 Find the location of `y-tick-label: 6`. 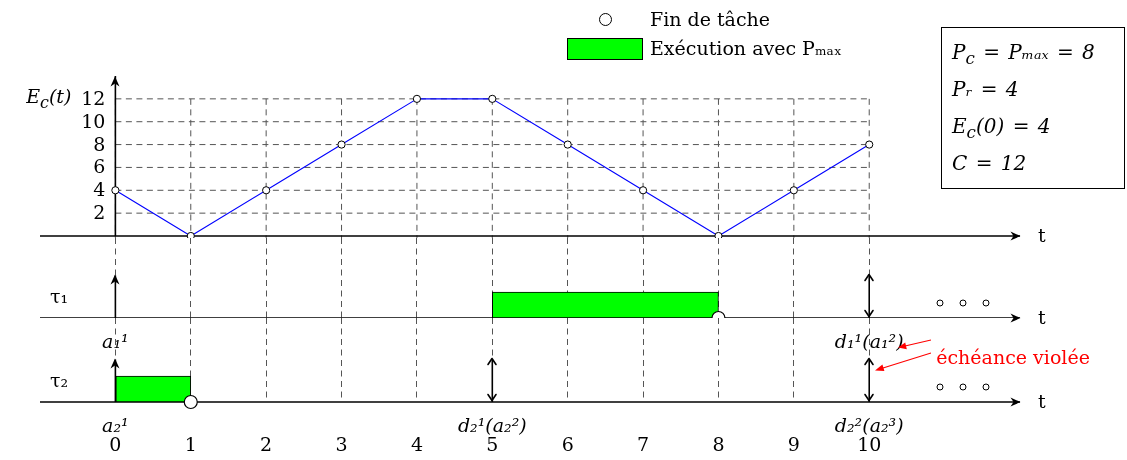

y-tick-label: 6 is located at coordinates (99, 166).